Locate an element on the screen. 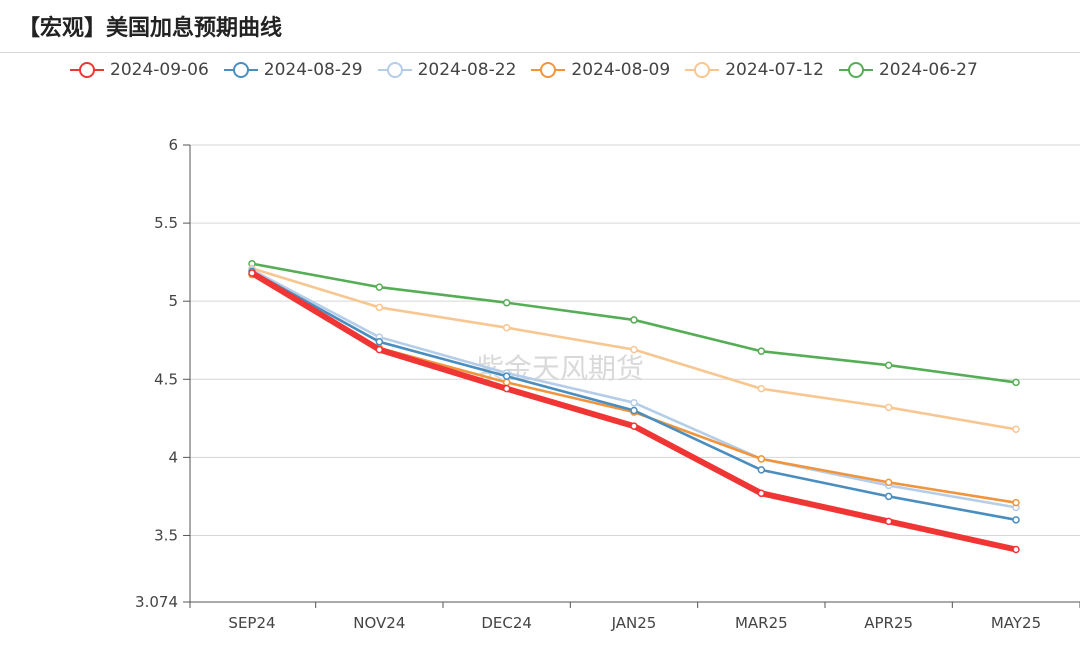  legend-item: 2024-08-22 is located at coordinates (447, 70).